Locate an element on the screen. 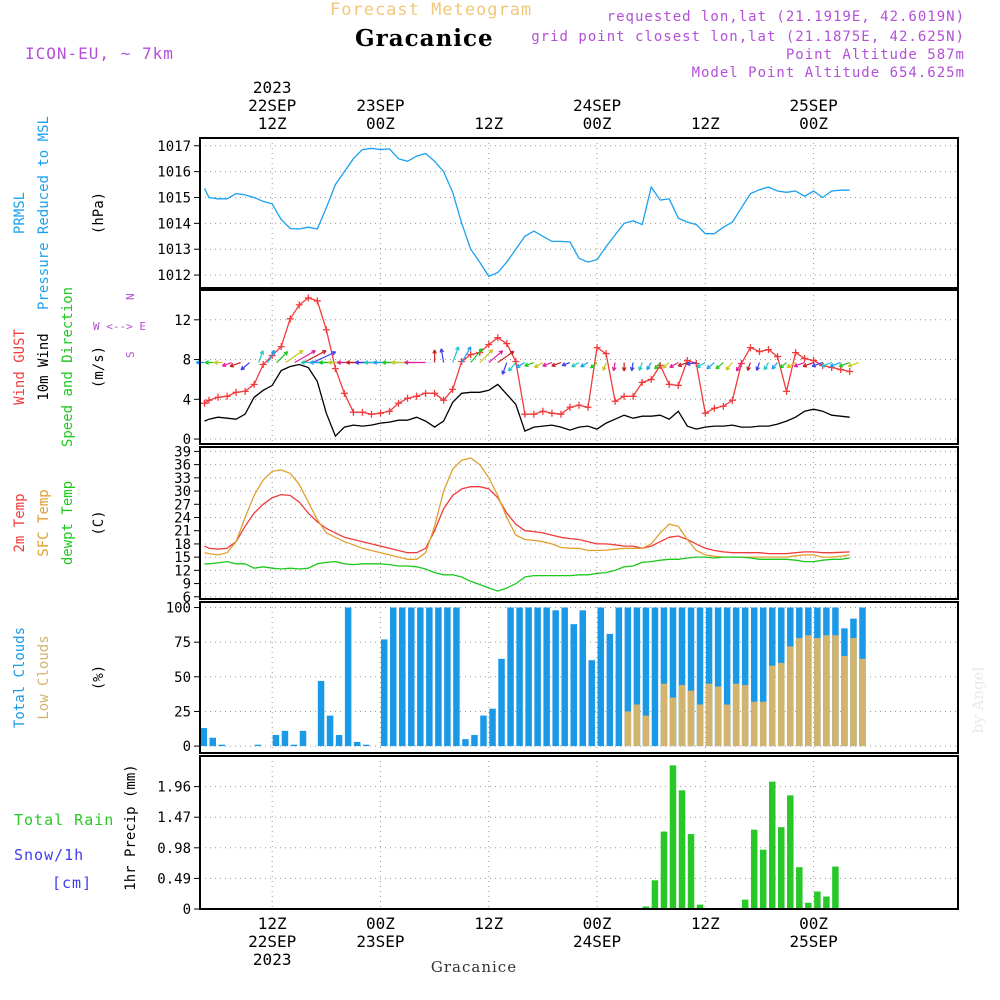 This screenshot has height=1000, width=1000. model-label: ICON-EU, ~ 7km is located at coordinates (99, 53).